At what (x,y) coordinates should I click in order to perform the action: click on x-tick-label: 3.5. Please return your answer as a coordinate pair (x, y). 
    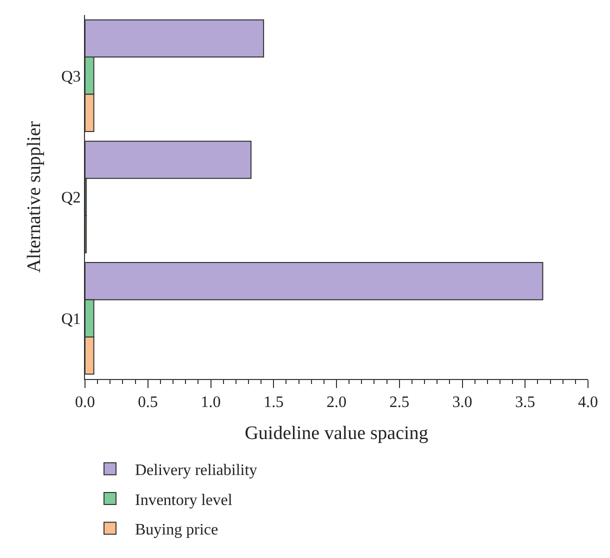
    Looking at the image, I should click on (525, 403).